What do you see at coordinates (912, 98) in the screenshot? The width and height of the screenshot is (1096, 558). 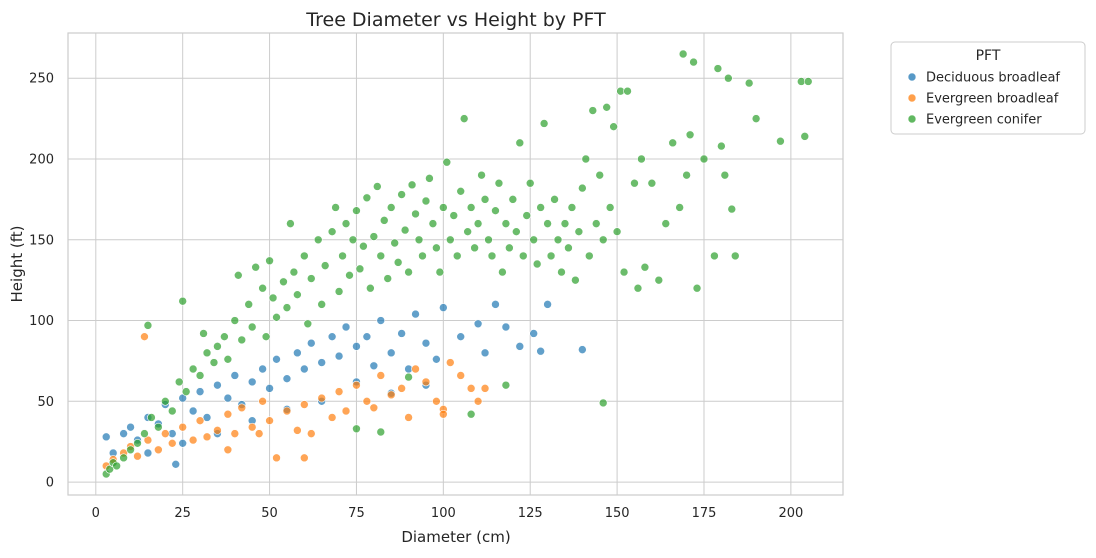 I see `legend-marker` at bounding box center [912, 98].